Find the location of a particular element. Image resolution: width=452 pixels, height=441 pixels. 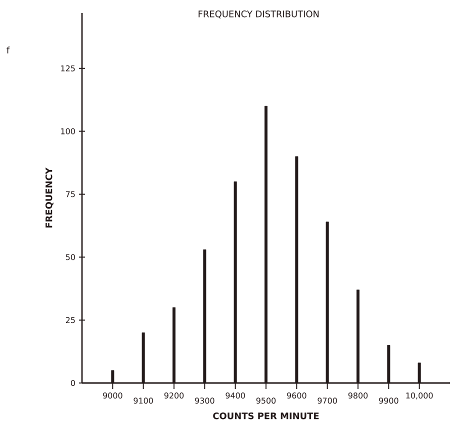

y-axis-title: FREQUENCY is located at coordinates (49, 198).